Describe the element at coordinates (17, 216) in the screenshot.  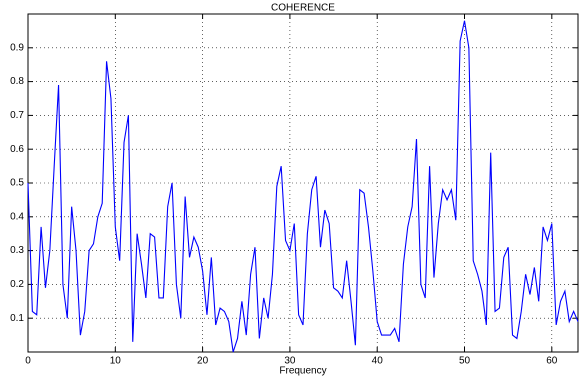
I see `y-tick-label: 0.4` at that location.